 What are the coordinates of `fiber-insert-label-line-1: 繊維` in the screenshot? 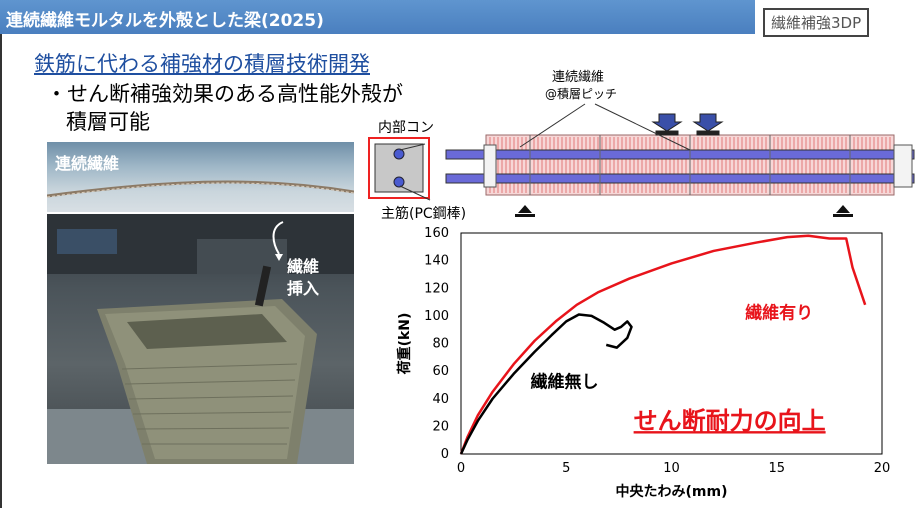 It's located at (303, 266).